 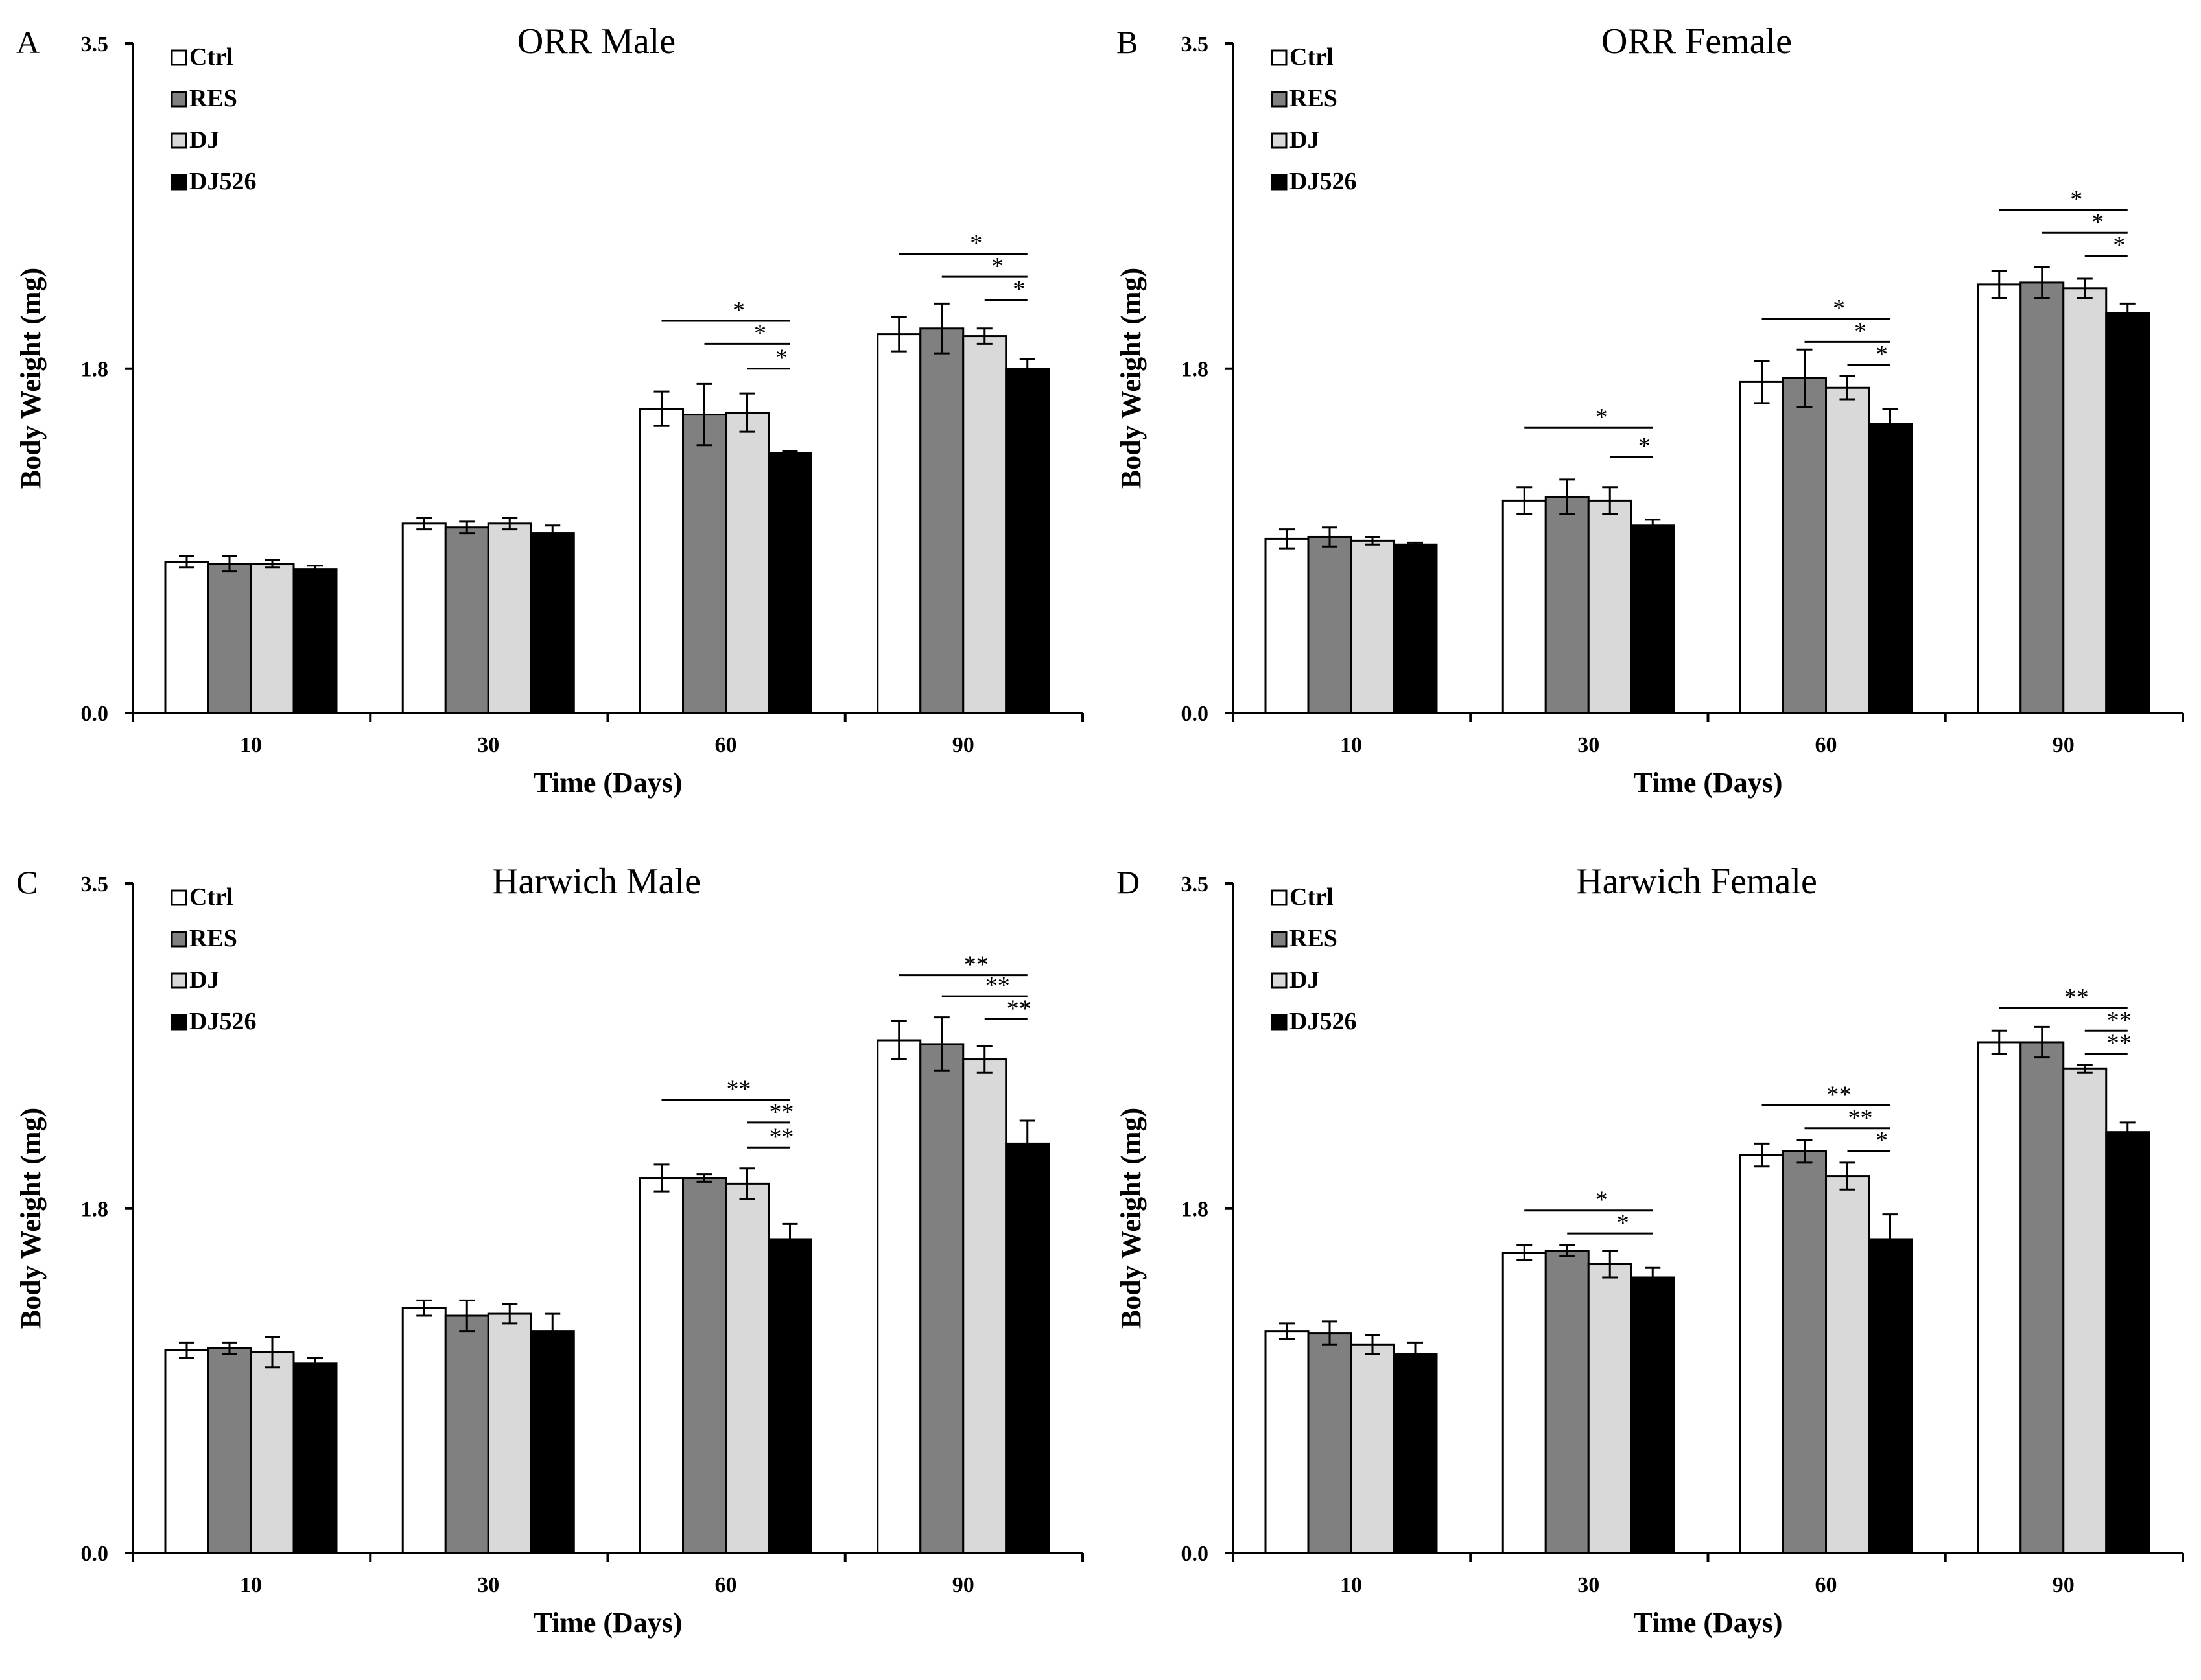 I want to click on panel-label: A, so click(x=28, y=42).